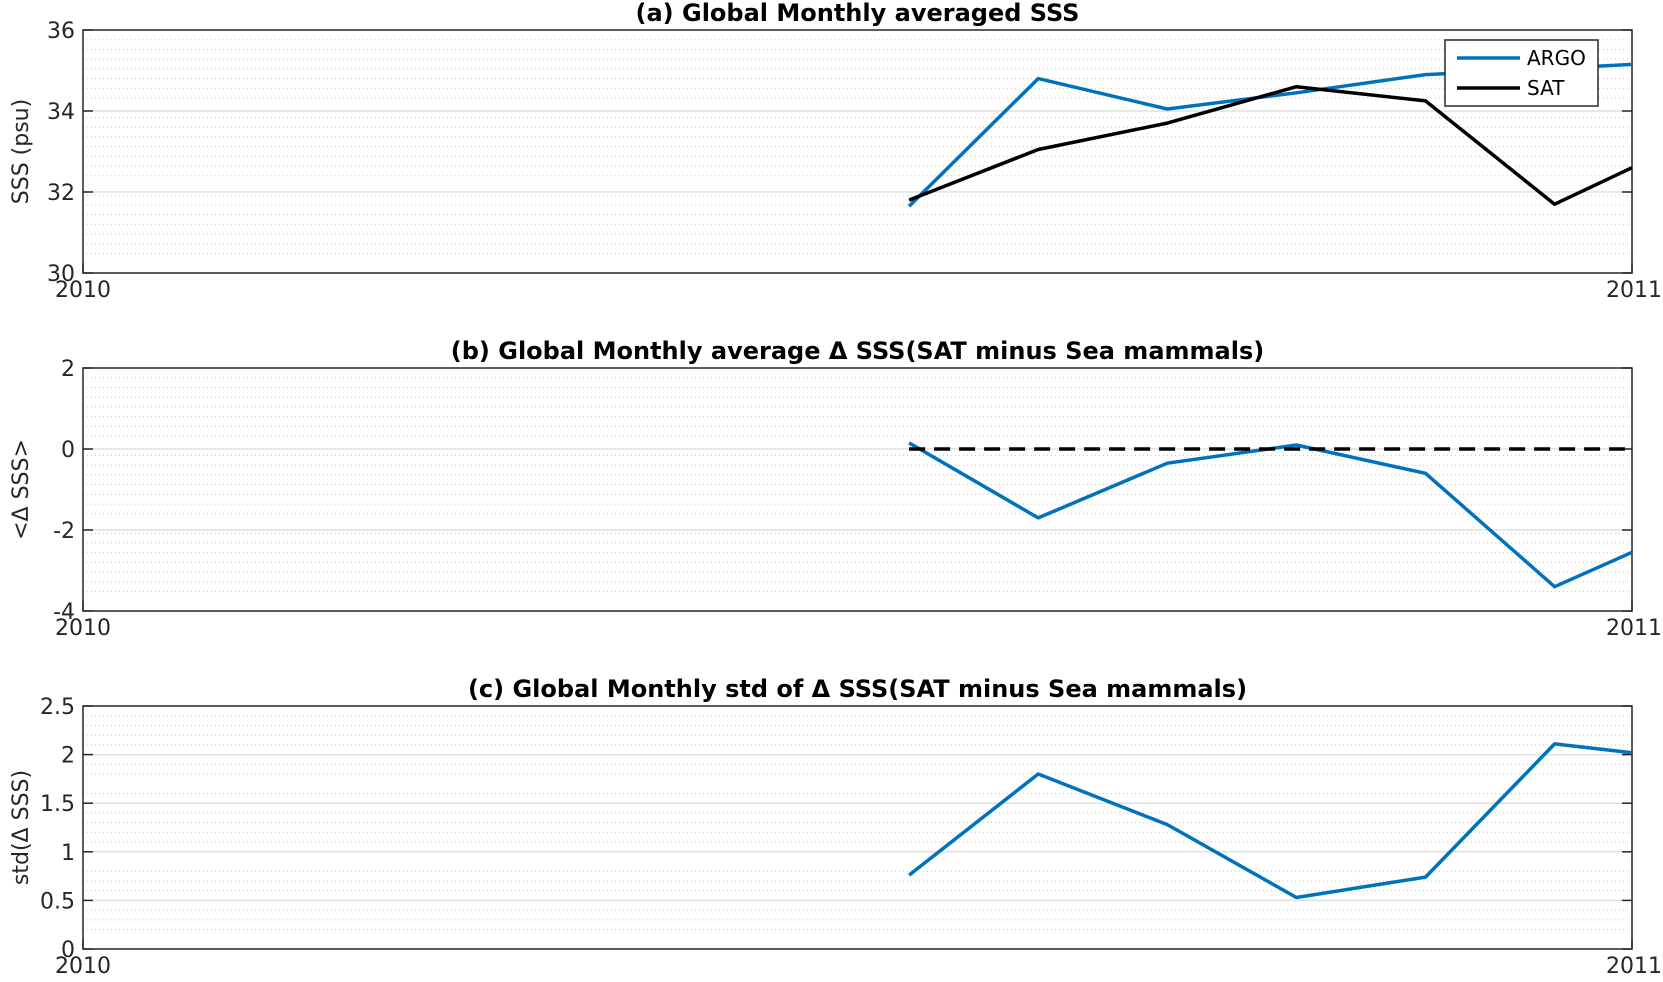 This screenshot has height=982, width=1663. What do you see at coordinates (61, 274) in the screenshot?
I see `panel-a-ytick-label: 30` at bounding box center [61, 274].